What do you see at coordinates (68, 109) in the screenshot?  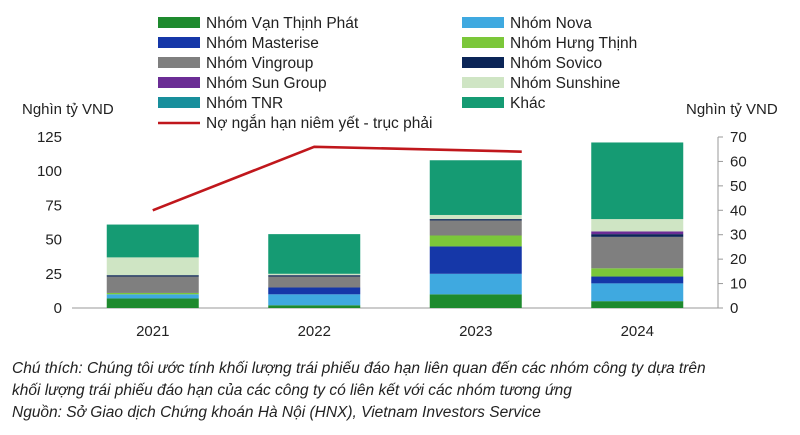 I see `left-axis-title: Nghìn tỷ VND` at bounding box center [68, 109].